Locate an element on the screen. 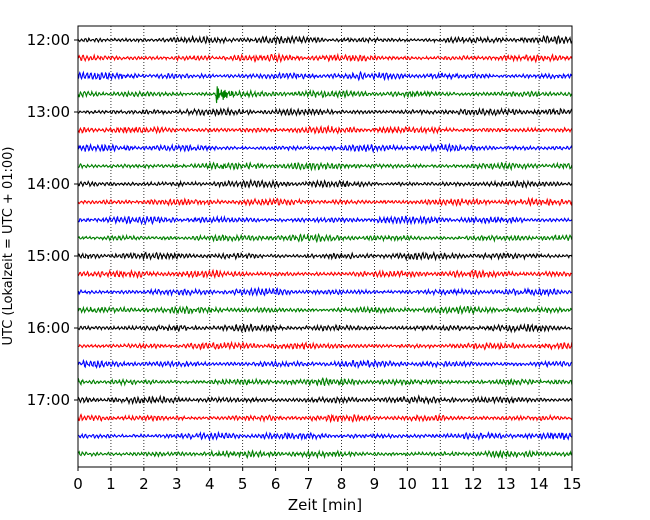 The width and height of the screenshot is (650, 520). x-tick-label: 1 is located at coordinates (111, 484).